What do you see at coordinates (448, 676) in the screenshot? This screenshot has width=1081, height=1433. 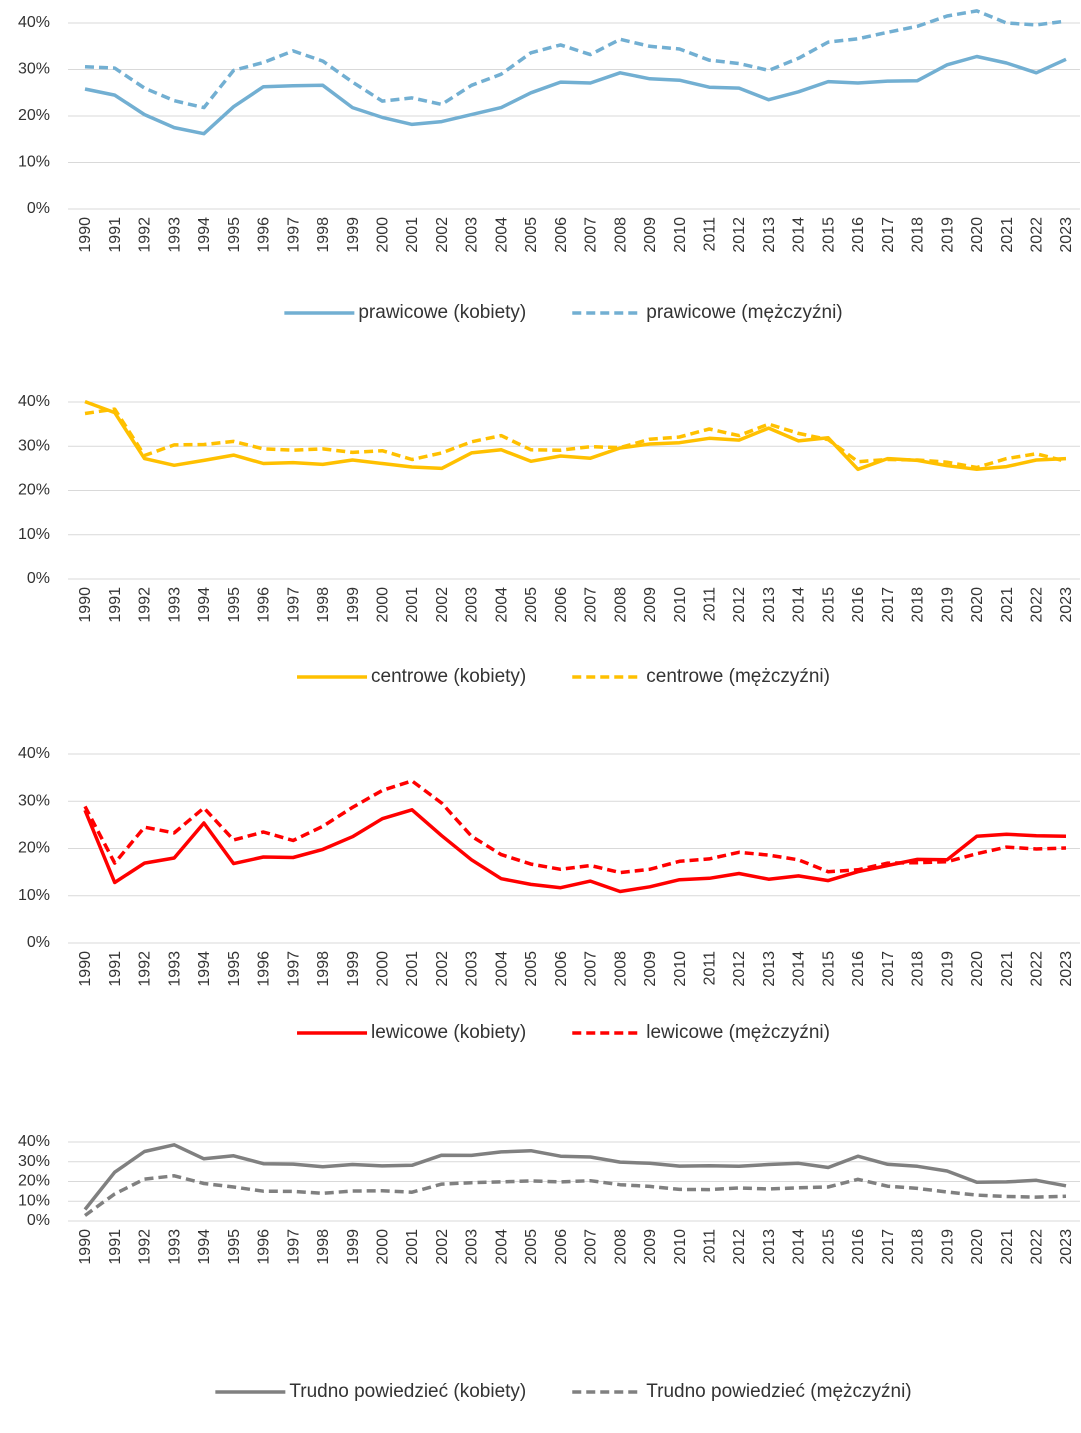 I see `legend-label: centrowe (kobiety)` at bounding box center [448, 676].